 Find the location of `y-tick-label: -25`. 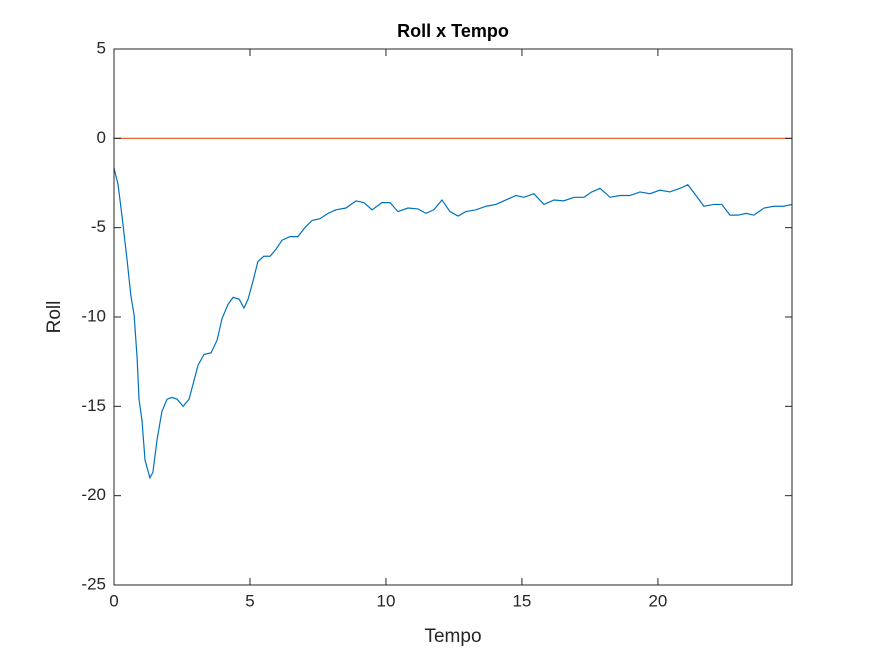

y-tick-label: -25 is located at coordinates (93, 583).